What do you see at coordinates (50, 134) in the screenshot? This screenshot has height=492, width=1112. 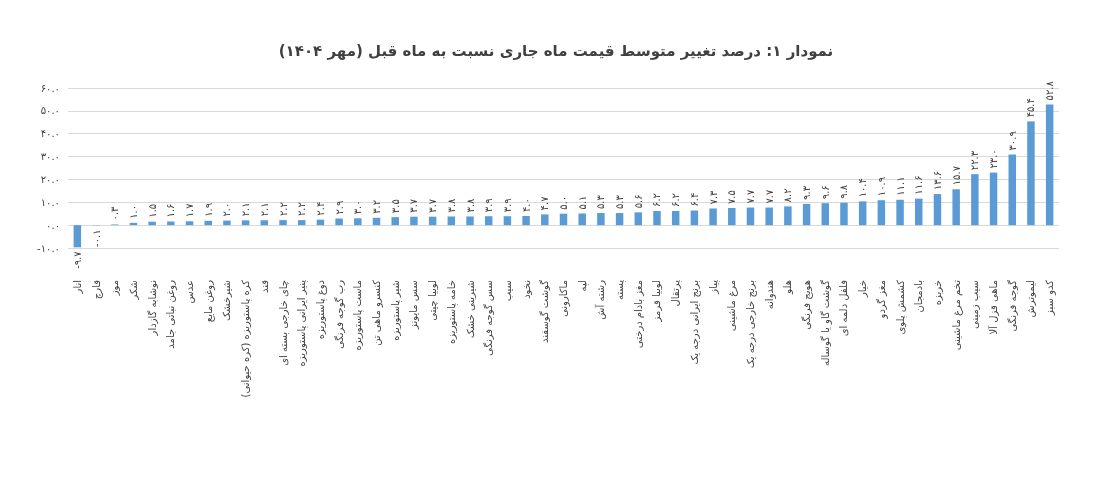 I see `y-tick-label: ۴۰.۰` at bounding box center [50, 134].